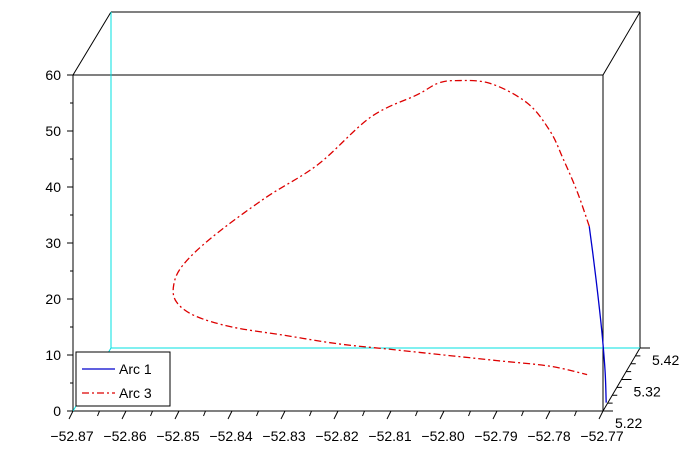 The image size is (681, 450). What do you see at coordinates (53, 131) in the screenshot?
I see `z-tick-label: 50` at bounding box center [53, 131].